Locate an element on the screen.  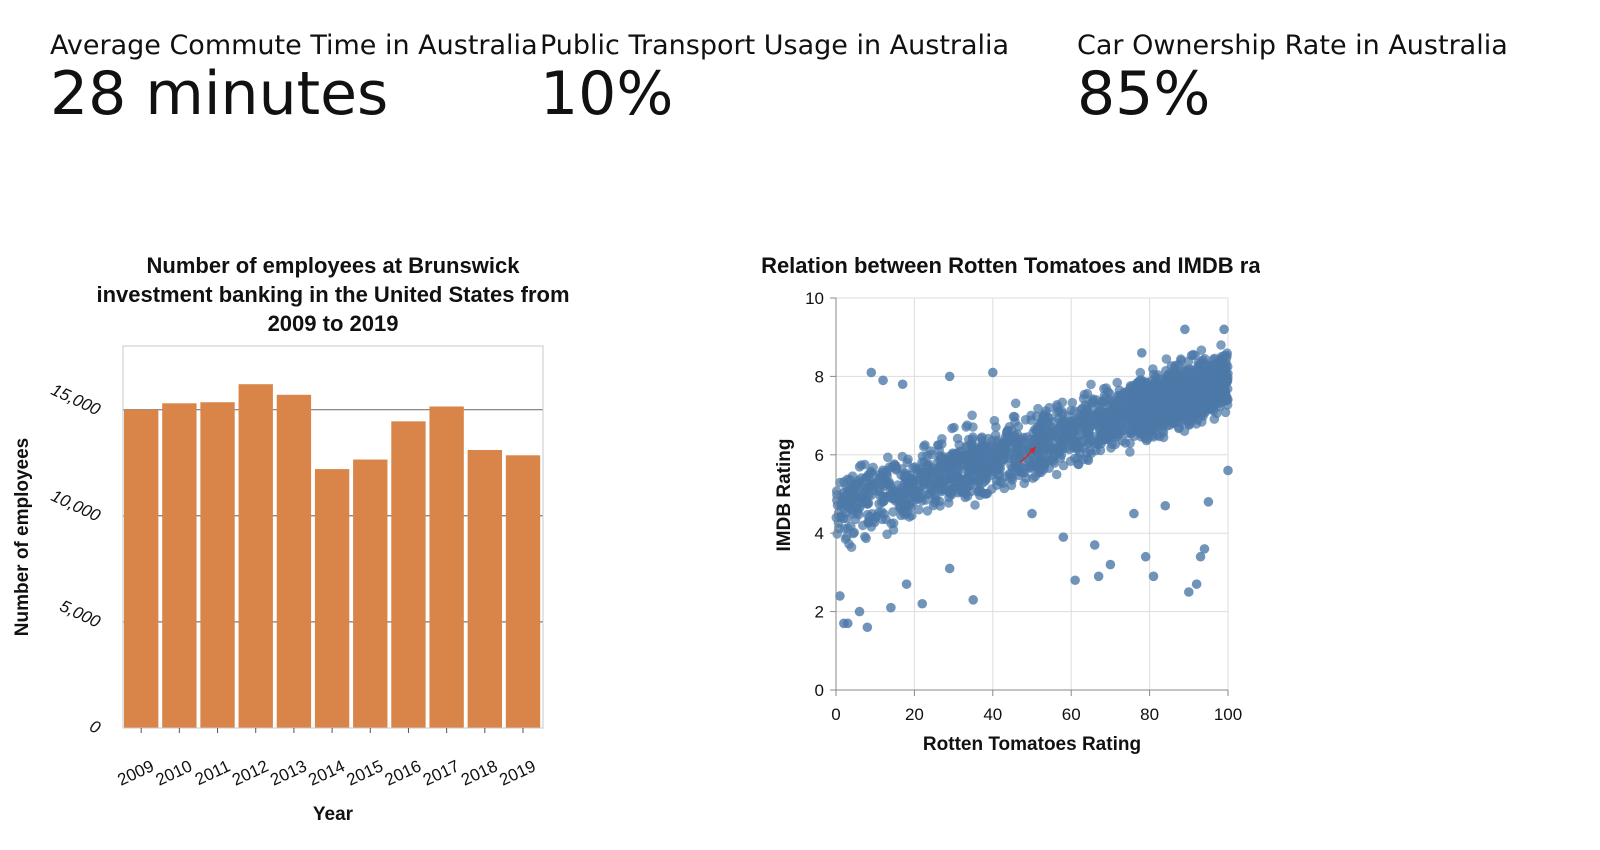
bar-x-tick-label: 2009 is located at coordinates (136, 772).